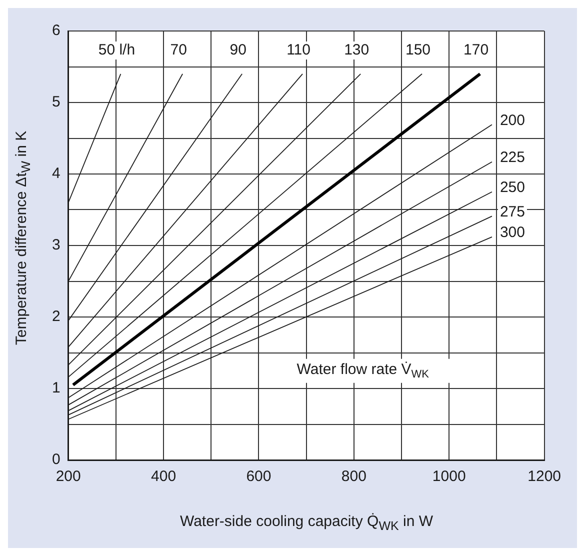 This screenshot has height=556, width=585. I want to click on series-label: 130, so click(357, 50).